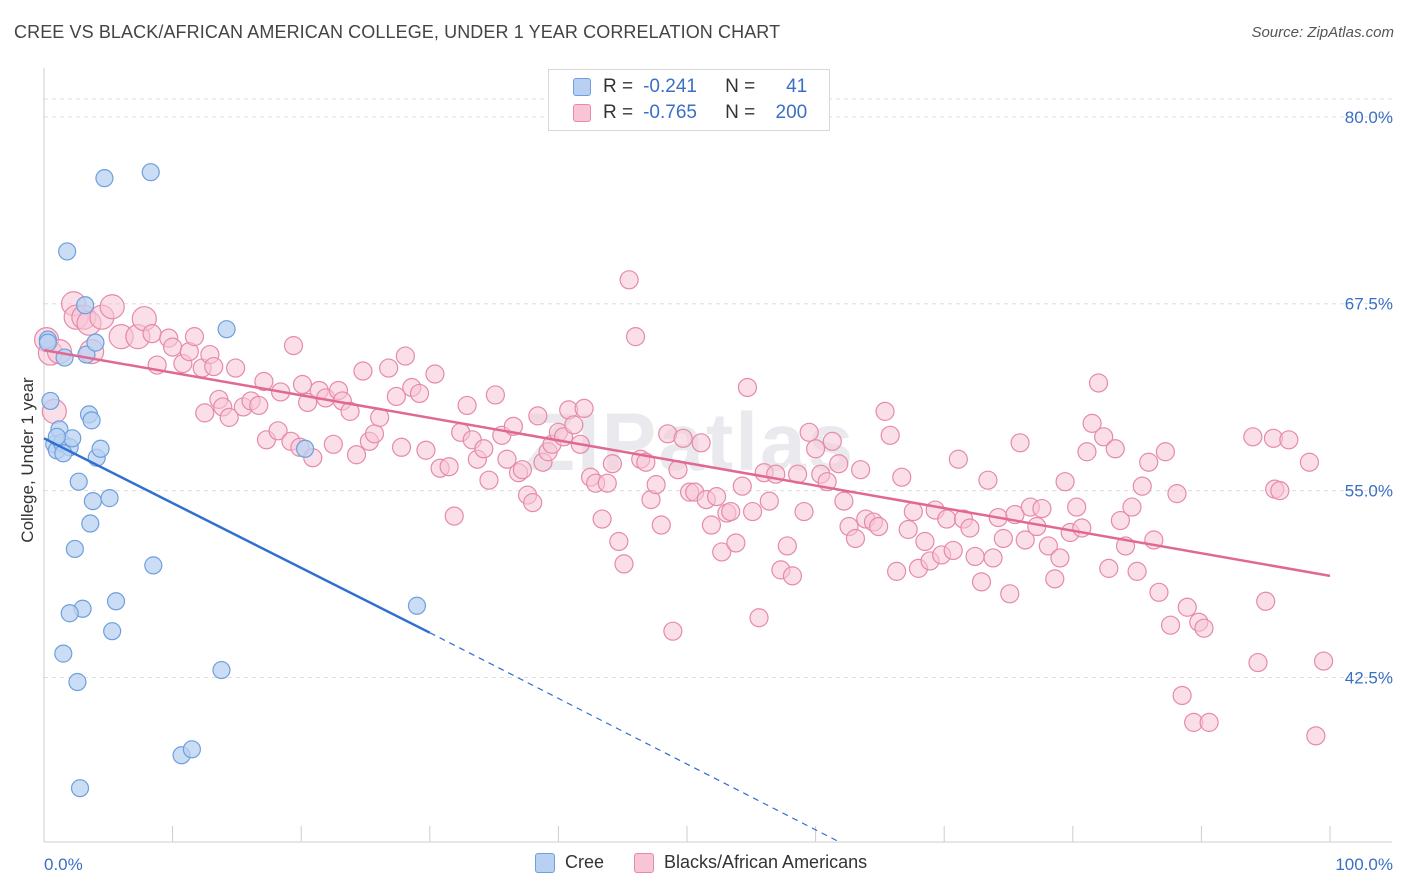 This screenshot has height=892, width=1406. Describe the element at coordinates (1369, 491) in the screenshot. I see `y-tick-label: 55.0%` at that location.